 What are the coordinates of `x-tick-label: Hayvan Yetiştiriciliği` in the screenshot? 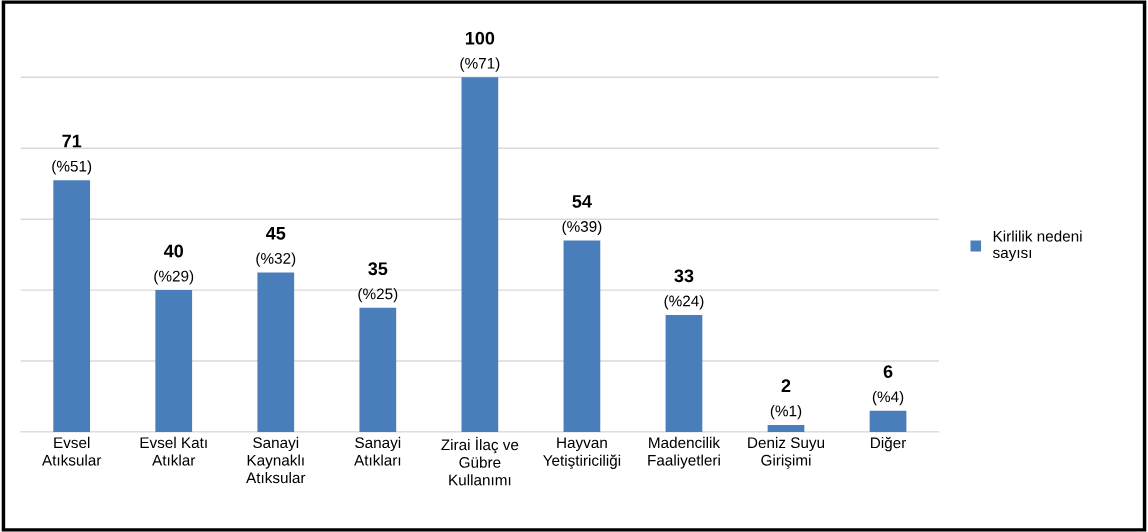 It's located at (582, 453).